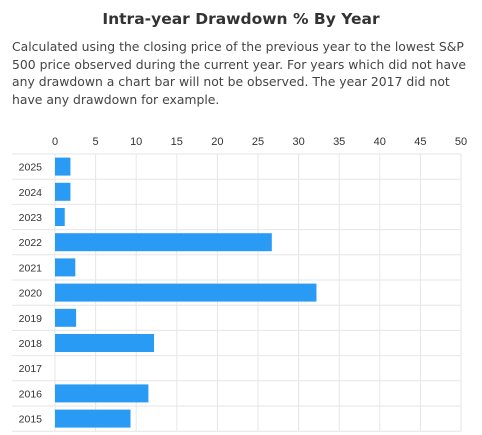 This screenshot has width=482, height=435. I want to click on x-tick-label: 15, so click(177, 142).